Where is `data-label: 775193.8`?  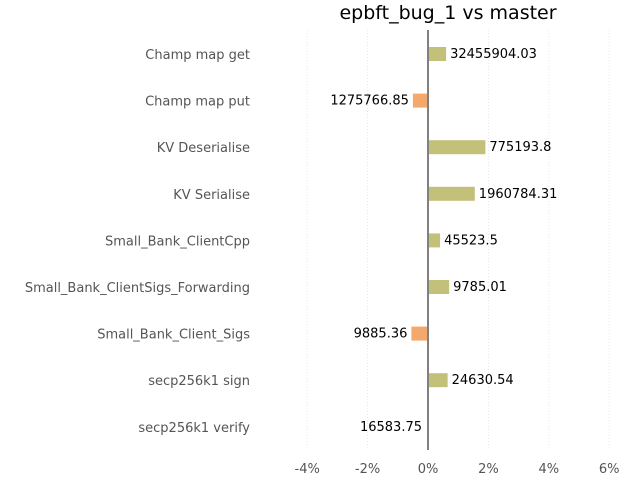
data-label: 775193.8 is located at coordinates (520, 147).